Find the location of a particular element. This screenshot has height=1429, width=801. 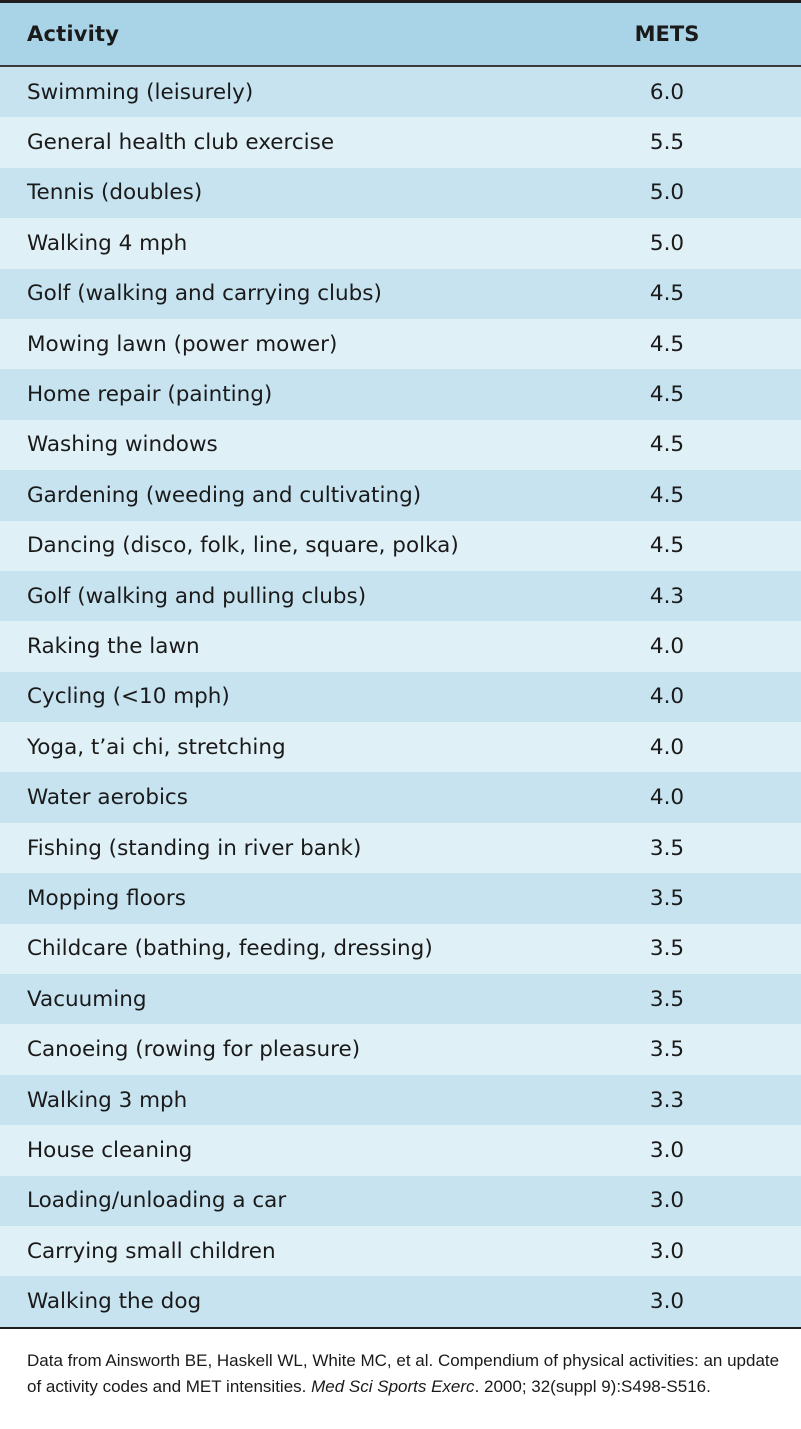

table-row: General health club exercise 5.5 is located at coordinates (400, 142).